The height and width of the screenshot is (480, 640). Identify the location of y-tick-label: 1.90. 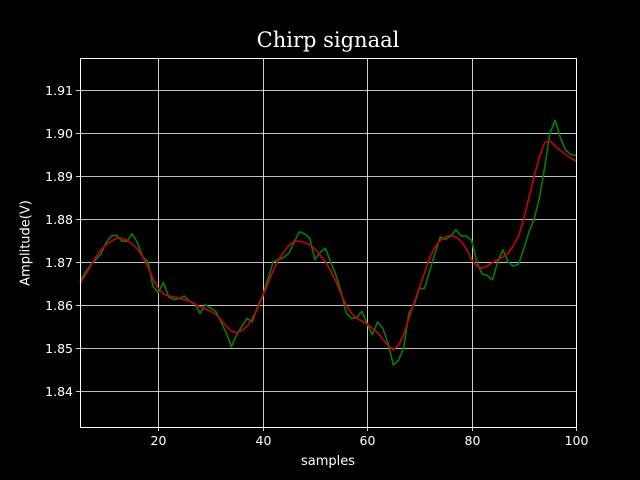
(59, 133).